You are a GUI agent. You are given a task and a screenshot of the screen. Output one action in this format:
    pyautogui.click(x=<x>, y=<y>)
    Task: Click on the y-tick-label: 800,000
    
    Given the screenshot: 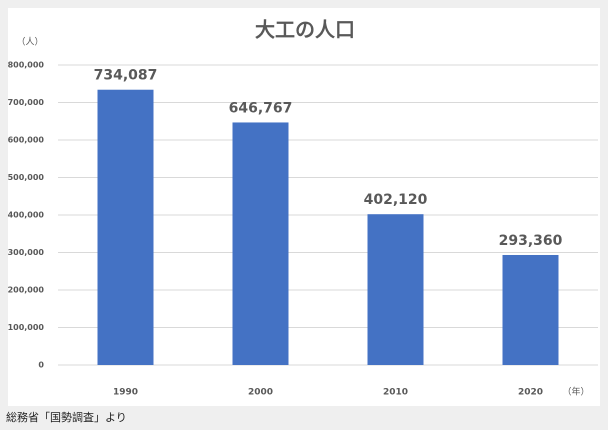 What is the action you would take?
    pyautogui.click(x=26, y=65)
    